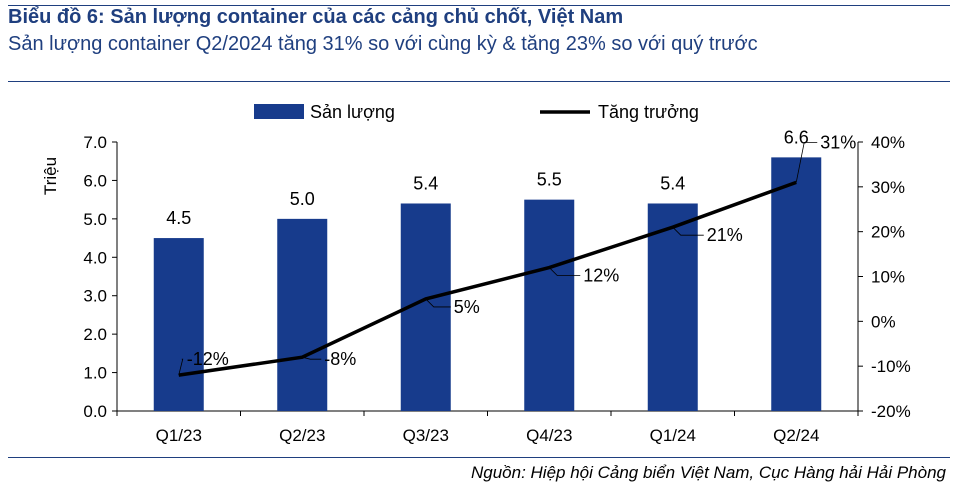 The width and height of the screenshot is (958, 495). What do you see at coordinates (95, 334) in the screenshot?
I see `y-tick-label: 2.0` at bounding box center [95, 334].